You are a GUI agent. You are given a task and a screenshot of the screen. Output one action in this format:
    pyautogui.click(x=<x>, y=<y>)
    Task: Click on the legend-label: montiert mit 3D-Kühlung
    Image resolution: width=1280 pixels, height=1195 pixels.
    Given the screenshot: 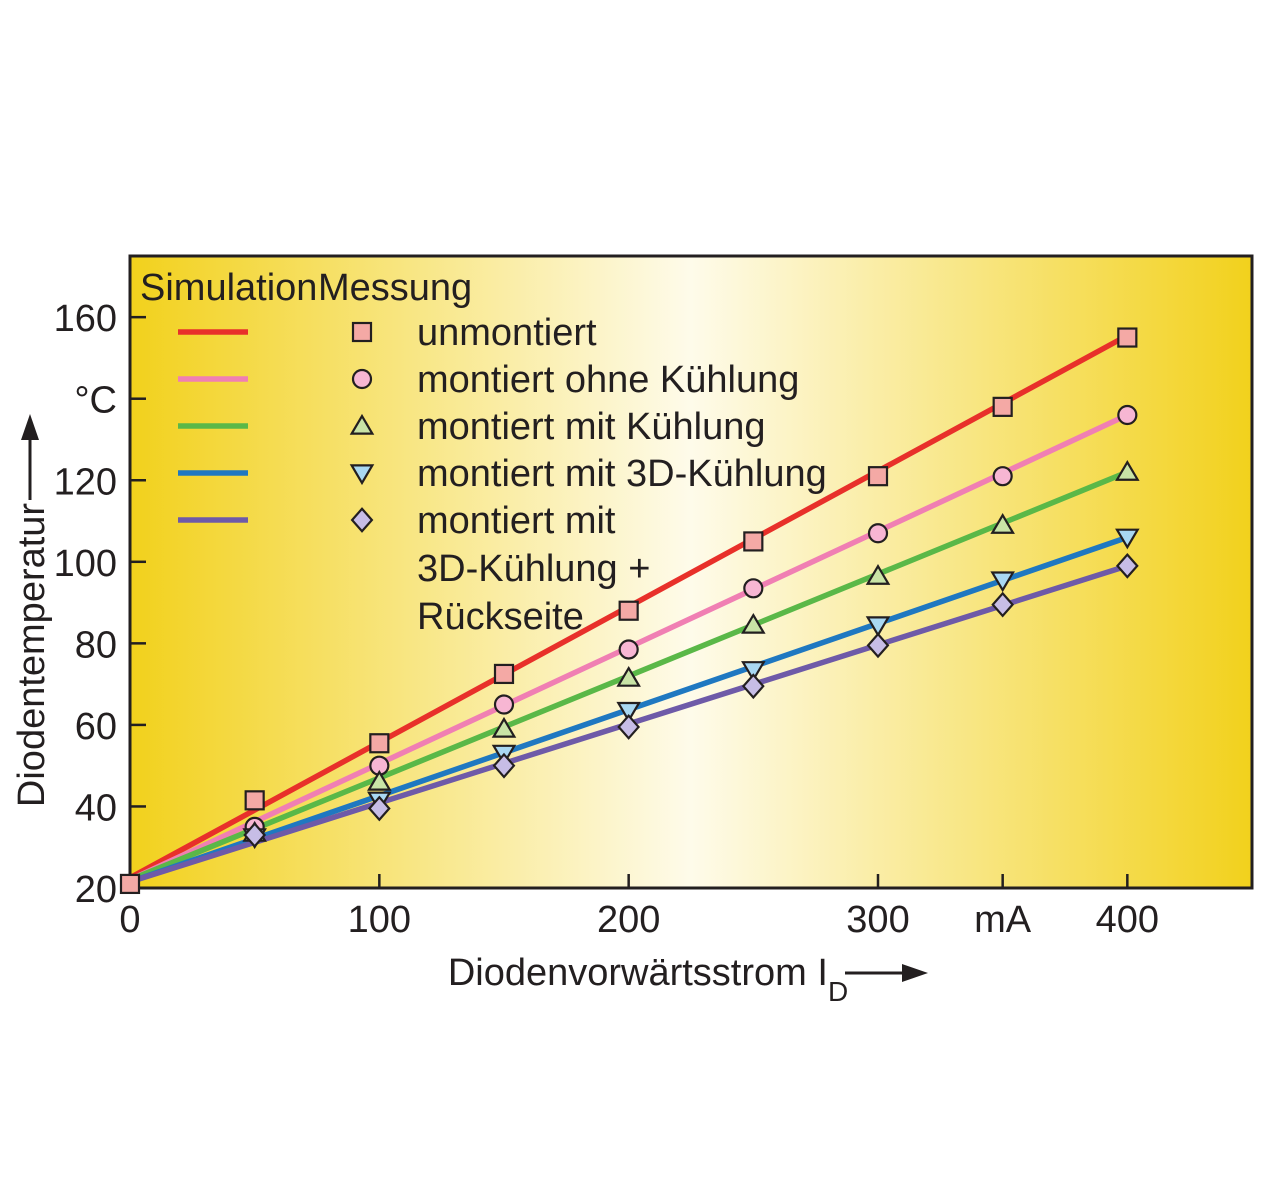 What is the action you would take?
    pyautogui.click(x=622, y=474)
    